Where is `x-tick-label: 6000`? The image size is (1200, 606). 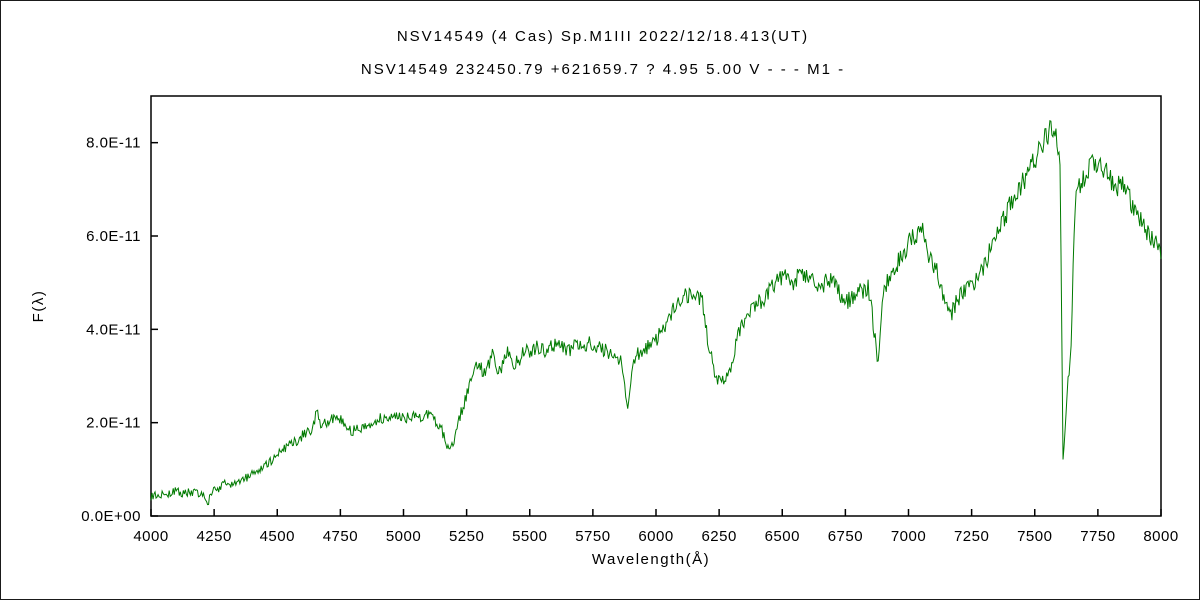
x-tick-label: 6000 is located at coordinates (655, 536).